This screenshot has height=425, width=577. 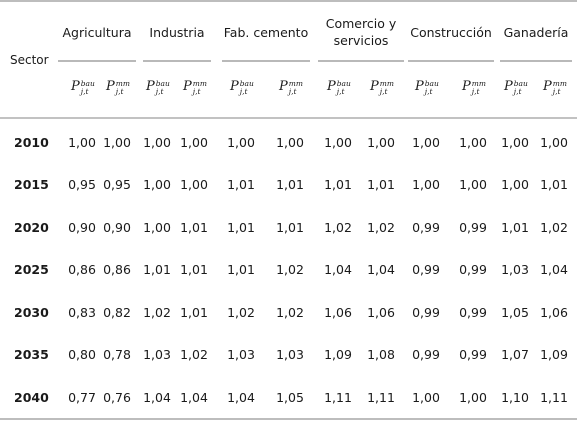 I want to click on row-year-label: 2020, so click(x=31, y=227).